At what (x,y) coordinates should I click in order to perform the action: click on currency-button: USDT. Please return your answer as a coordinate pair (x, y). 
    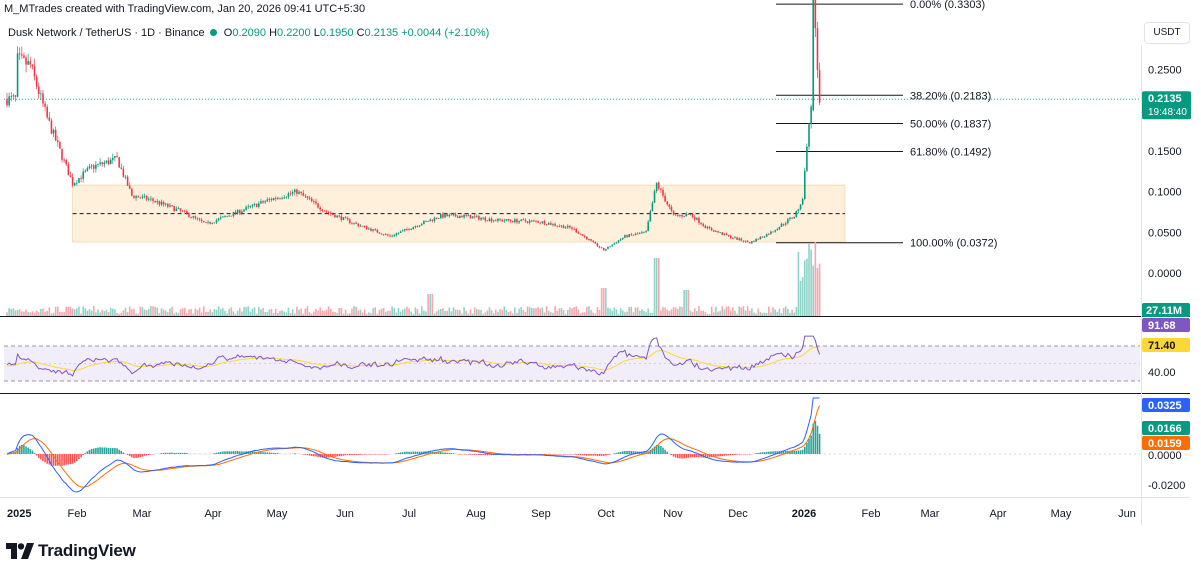
    Looking at the image, I should click on (1167, 33).